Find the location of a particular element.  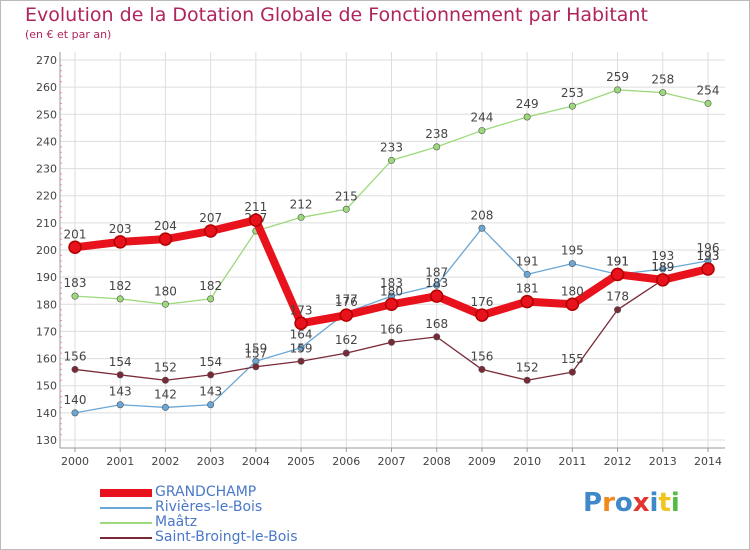

data-label: 173 is located at coordinates (301, 310).